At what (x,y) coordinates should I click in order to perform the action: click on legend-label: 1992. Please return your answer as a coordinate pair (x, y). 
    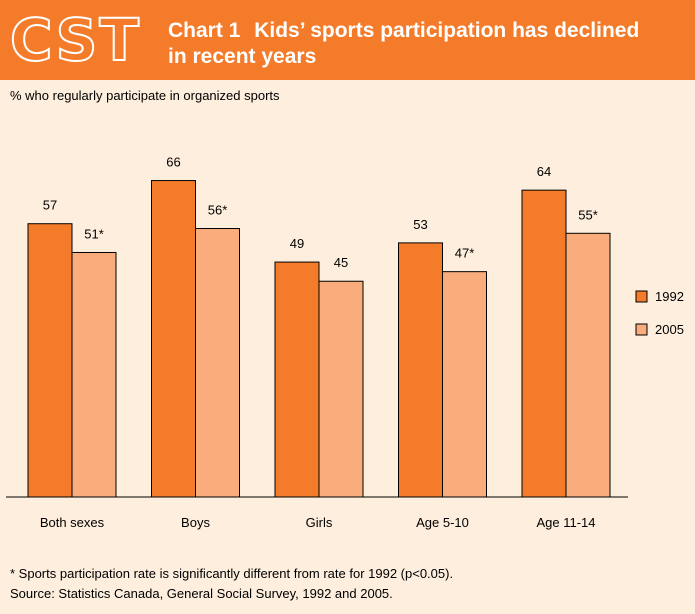
    Looking at the image, I should click on (669, 296).